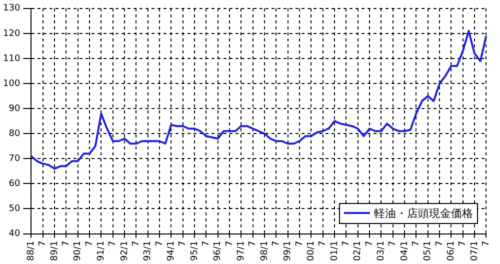 Image resolution: width=500 pixels, height=264 pixels. Describe the element at coordinates (405, 251) in the screenshot. I see `x-tick-label: 04/1` at that location.